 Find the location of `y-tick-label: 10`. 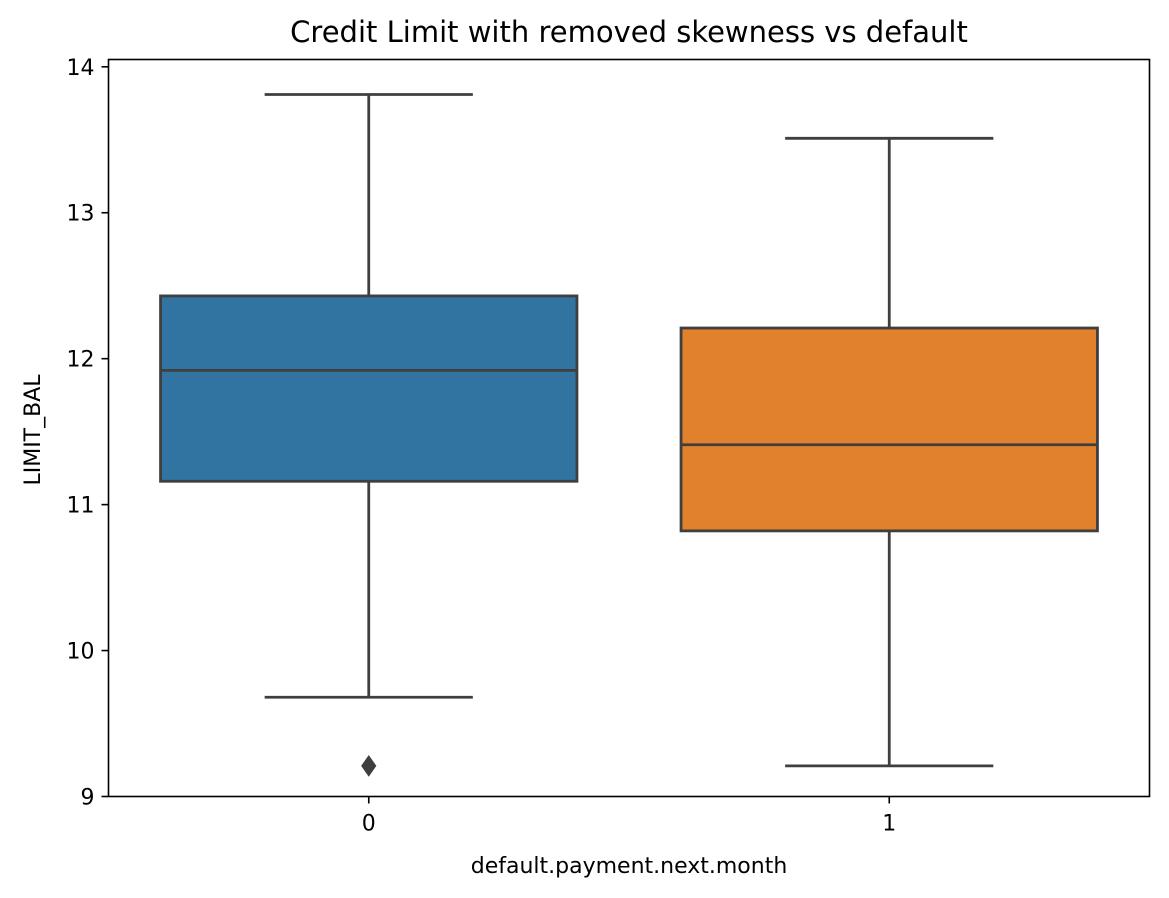

y-tick-label: 10 is located at coordinates (81, 652).